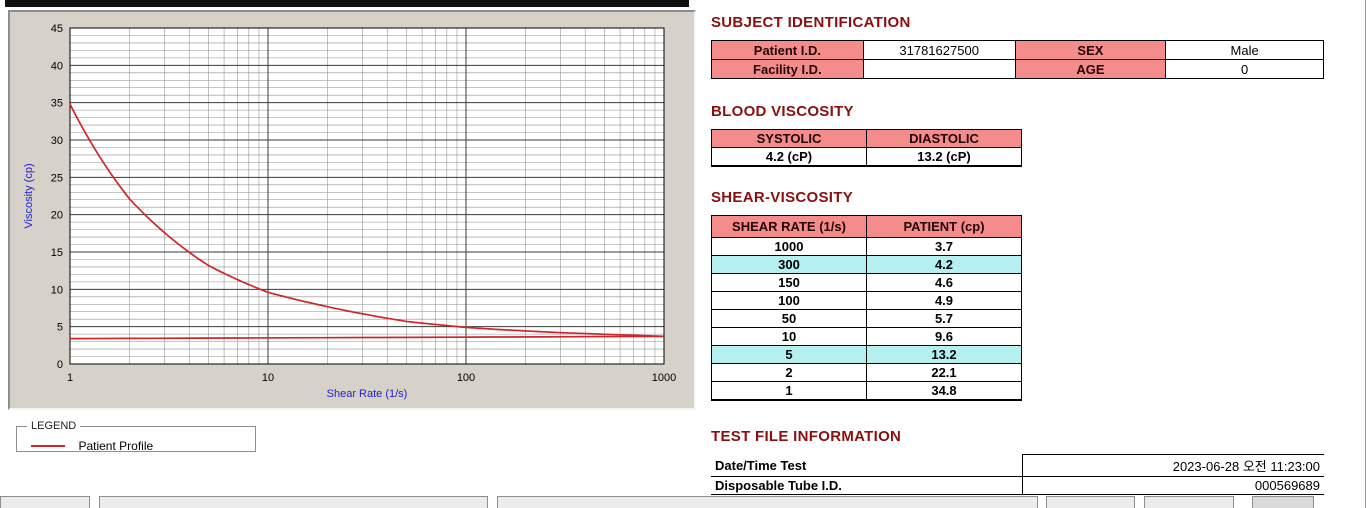  What do you see at coordinates (29, 195) in the screenshot?
I see `svg-text: Viscosity (cp)` at bounding box center [29, 195].